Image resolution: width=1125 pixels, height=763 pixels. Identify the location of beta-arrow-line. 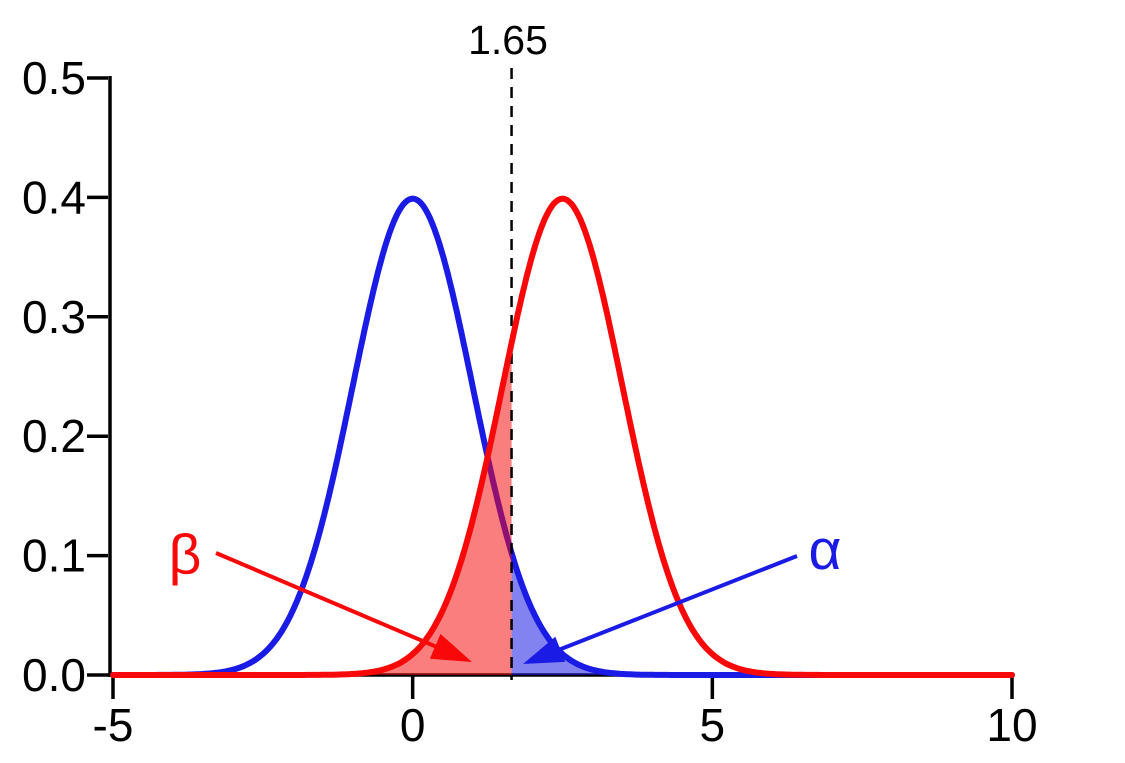
(328, 601).